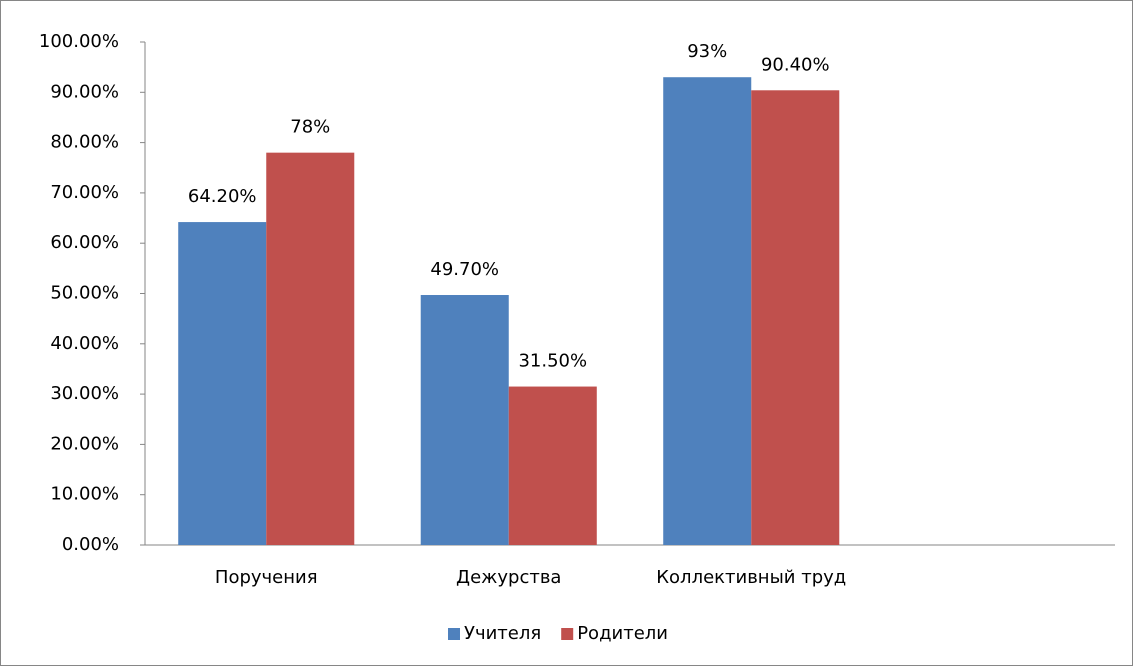 The image size is (1133, 666). What do you see at coordinates (84, 91) in the screenshot?
I see `y-tick-label: 90.00%` at bounding box center [84, 91].